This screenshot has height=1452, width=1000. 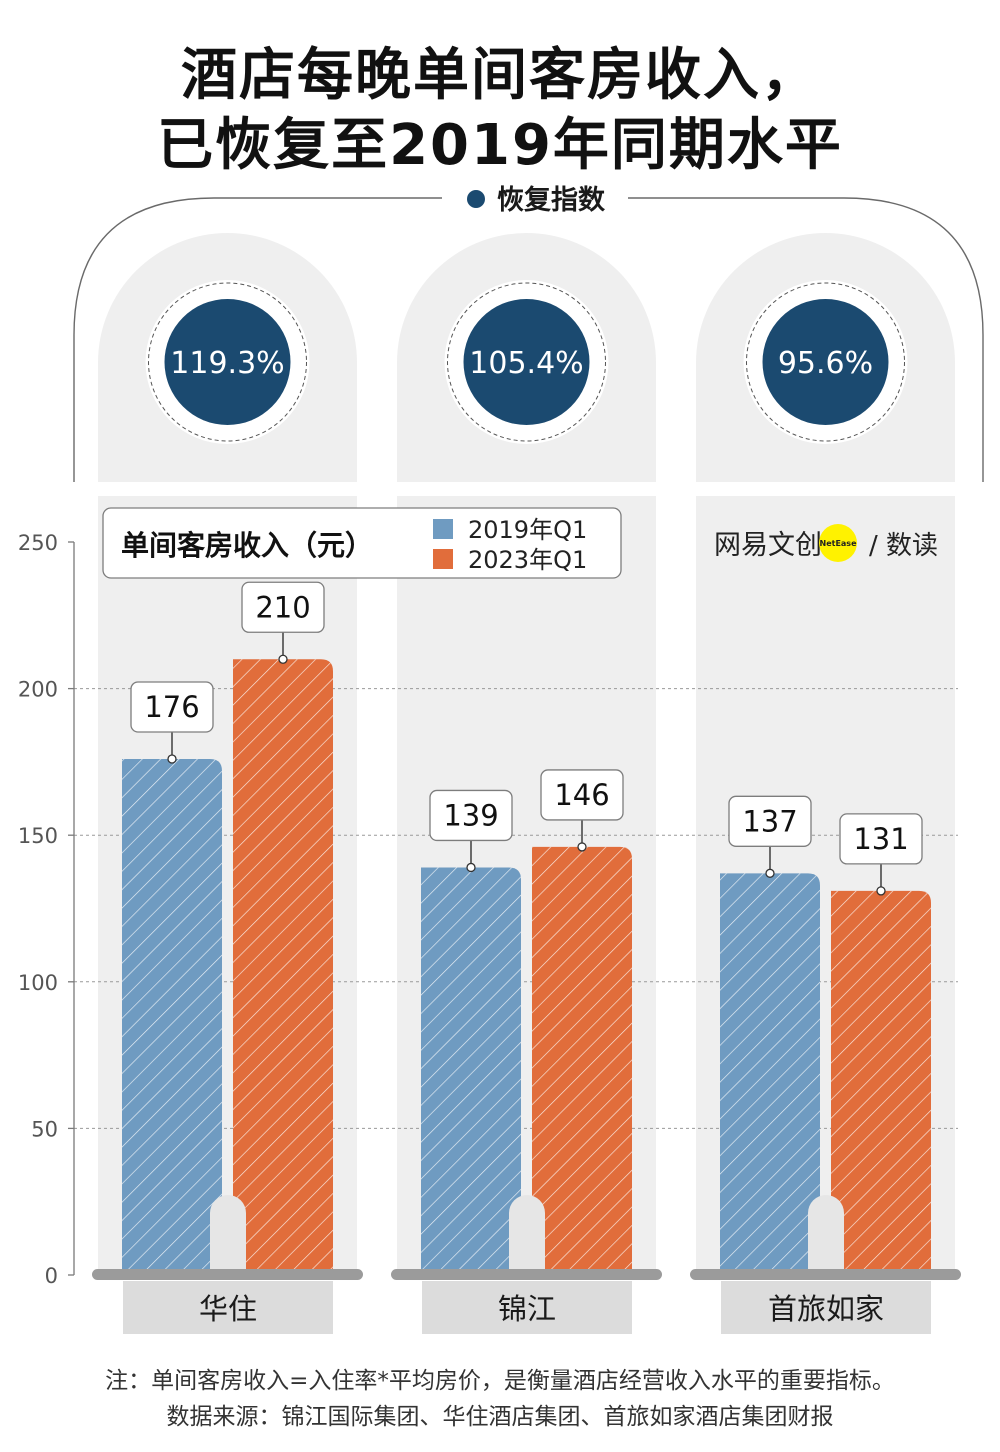 I want to click on recovery-value: 119.3%, so click(x=227, y=363).